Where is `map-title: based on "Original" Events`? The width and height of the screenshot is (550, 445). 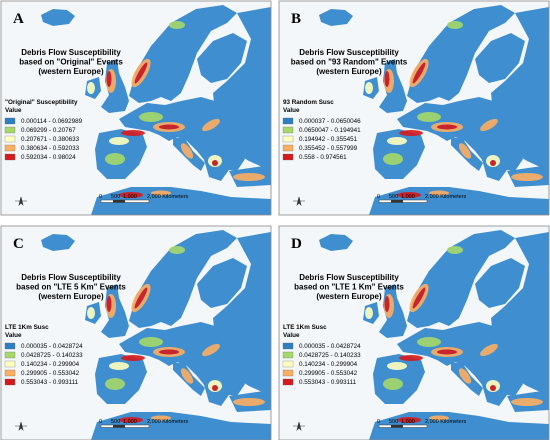 map-title: based on "Original" Events is located at coordinates (71, 62).